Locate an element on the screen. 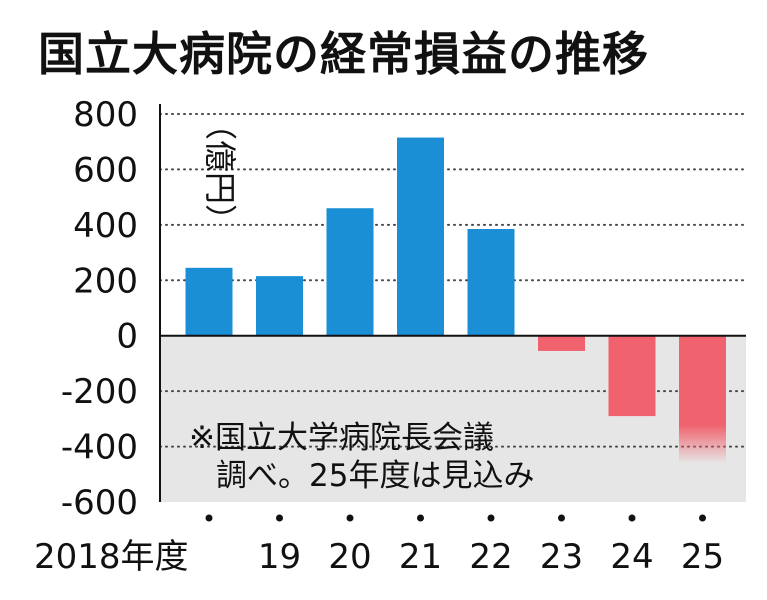 Image resolution: width=767 pixels, height=600 pixels. y-tick-label: 200 is located at coordinates (105, 281).